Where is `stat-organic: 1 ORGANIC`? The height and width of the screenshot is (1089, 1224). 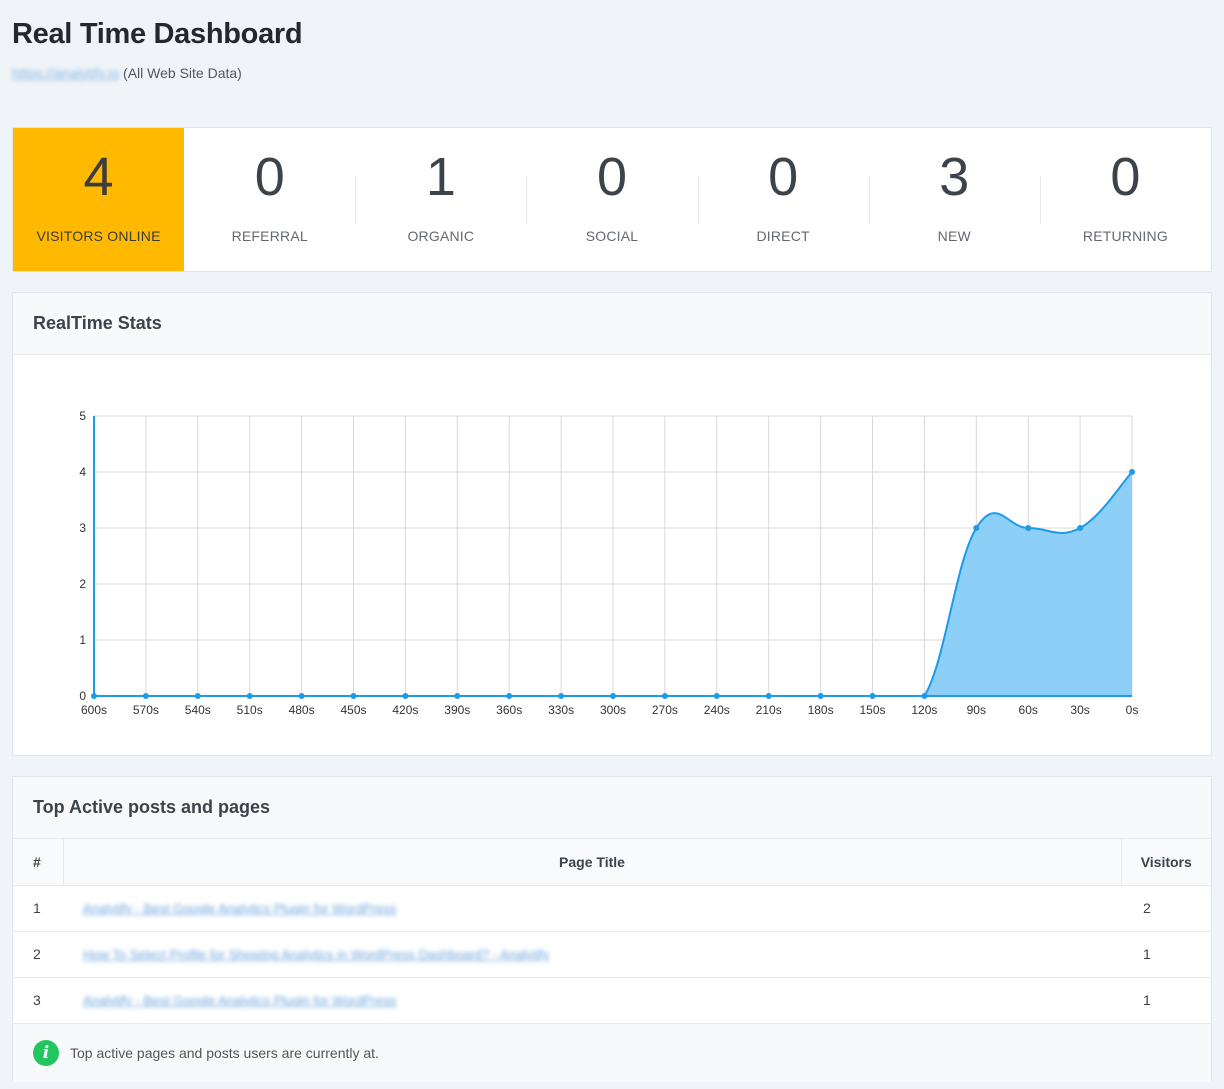
stat-organic: 1 ORGANIC is located at coordinates (440, 199).